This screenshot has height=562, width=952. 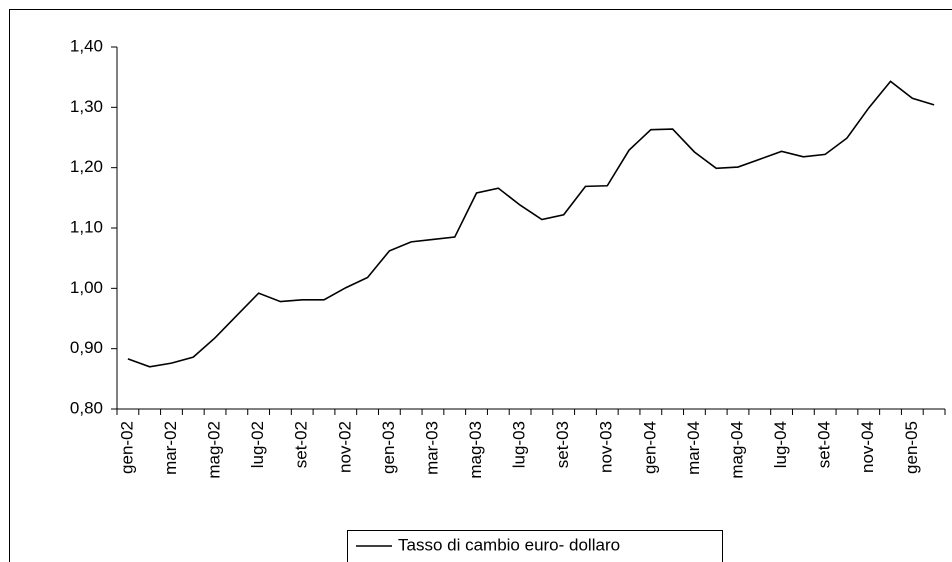 I want to click on y-tick-label: 1,00, so click(x=86, y=287).